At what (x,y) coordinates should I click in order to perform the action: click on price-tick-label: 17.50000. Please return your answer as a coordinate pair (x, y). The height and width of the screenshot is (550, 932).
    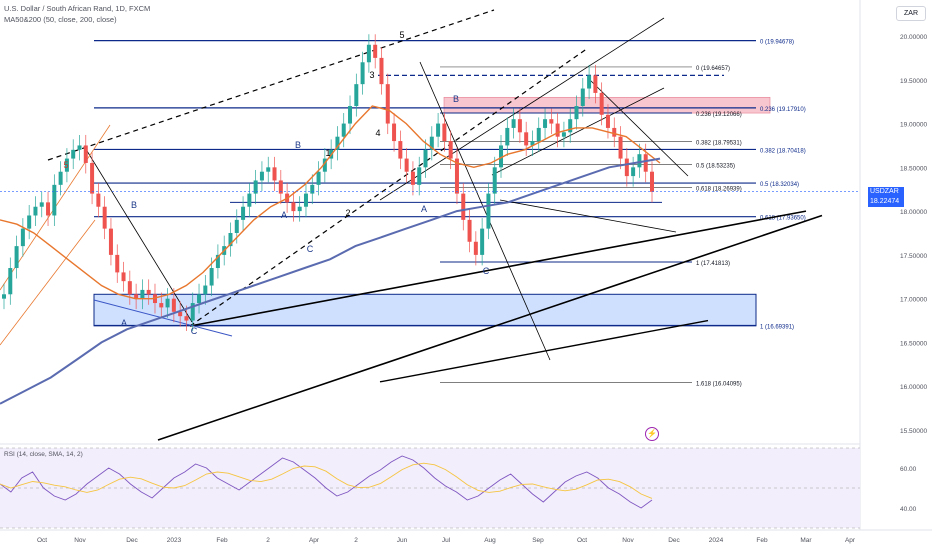
    Looking at the image, I should click on (913, 256).